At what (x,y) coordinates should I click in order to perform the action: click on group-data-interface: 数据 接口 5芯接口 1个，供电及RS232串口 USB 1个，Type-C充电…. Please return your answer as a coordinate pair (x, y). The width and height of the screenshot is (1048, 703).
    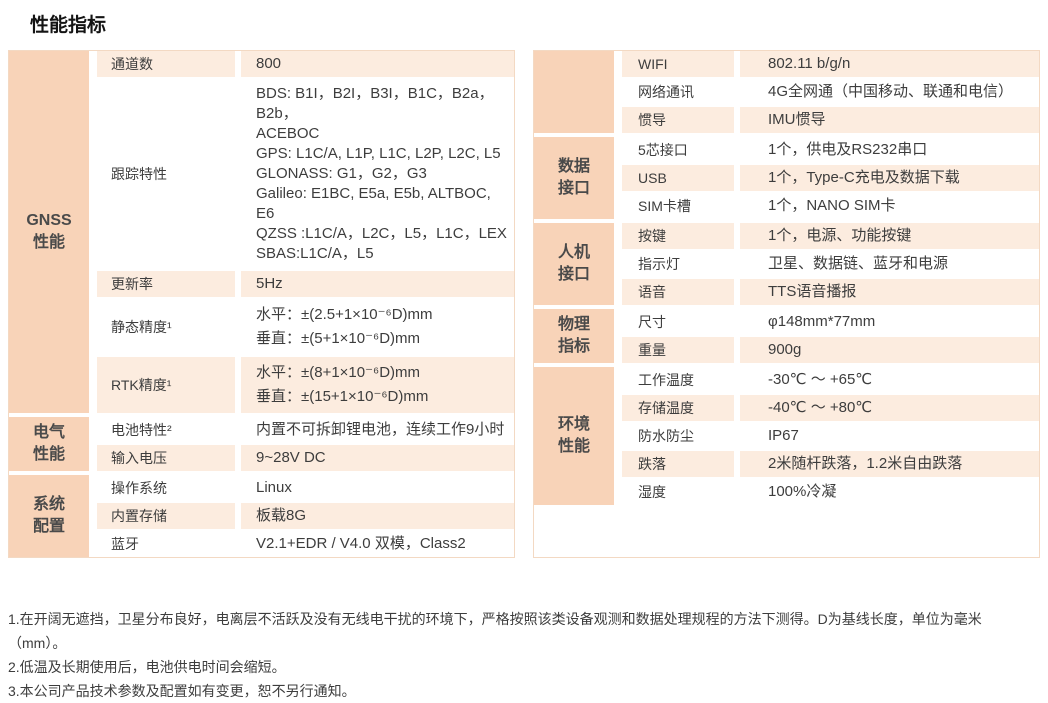
    Looking at the image, I should click on (786, 178).